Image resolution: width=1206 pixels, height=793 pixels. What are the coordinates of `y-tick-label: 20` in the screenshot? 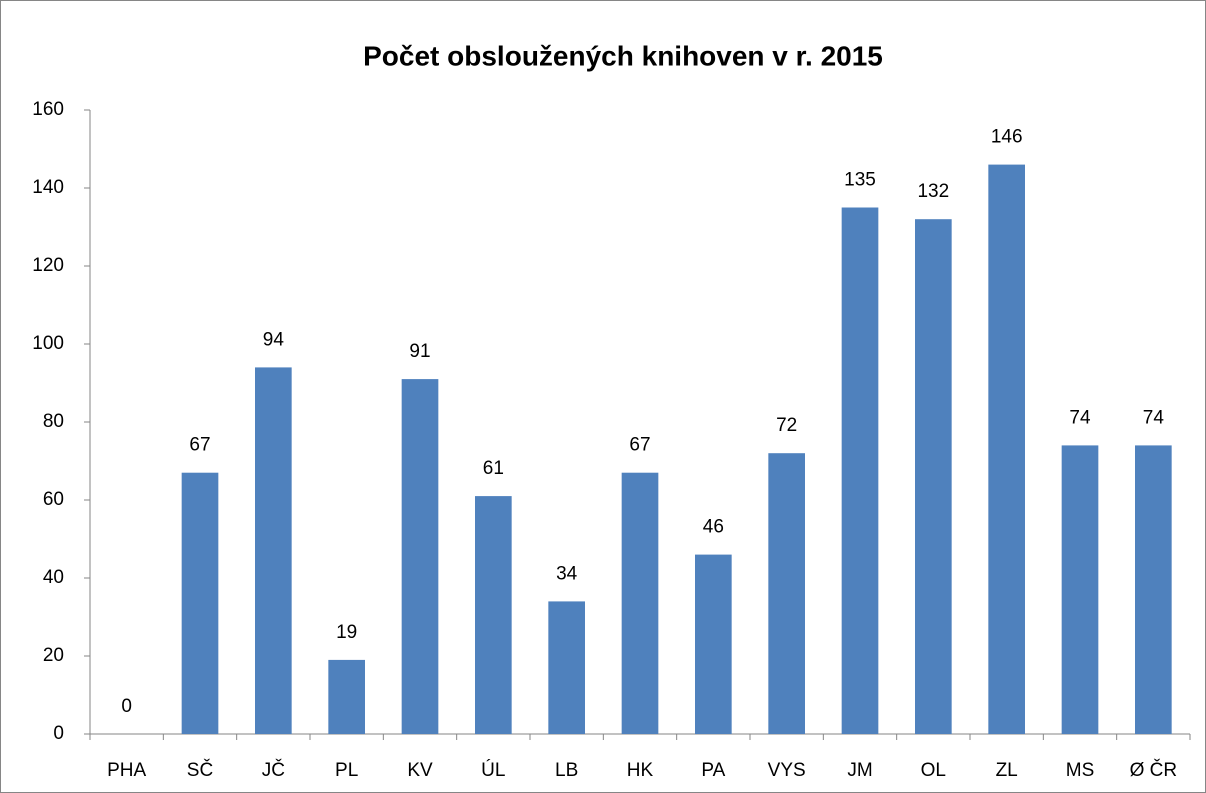 It's located at (53, 655).